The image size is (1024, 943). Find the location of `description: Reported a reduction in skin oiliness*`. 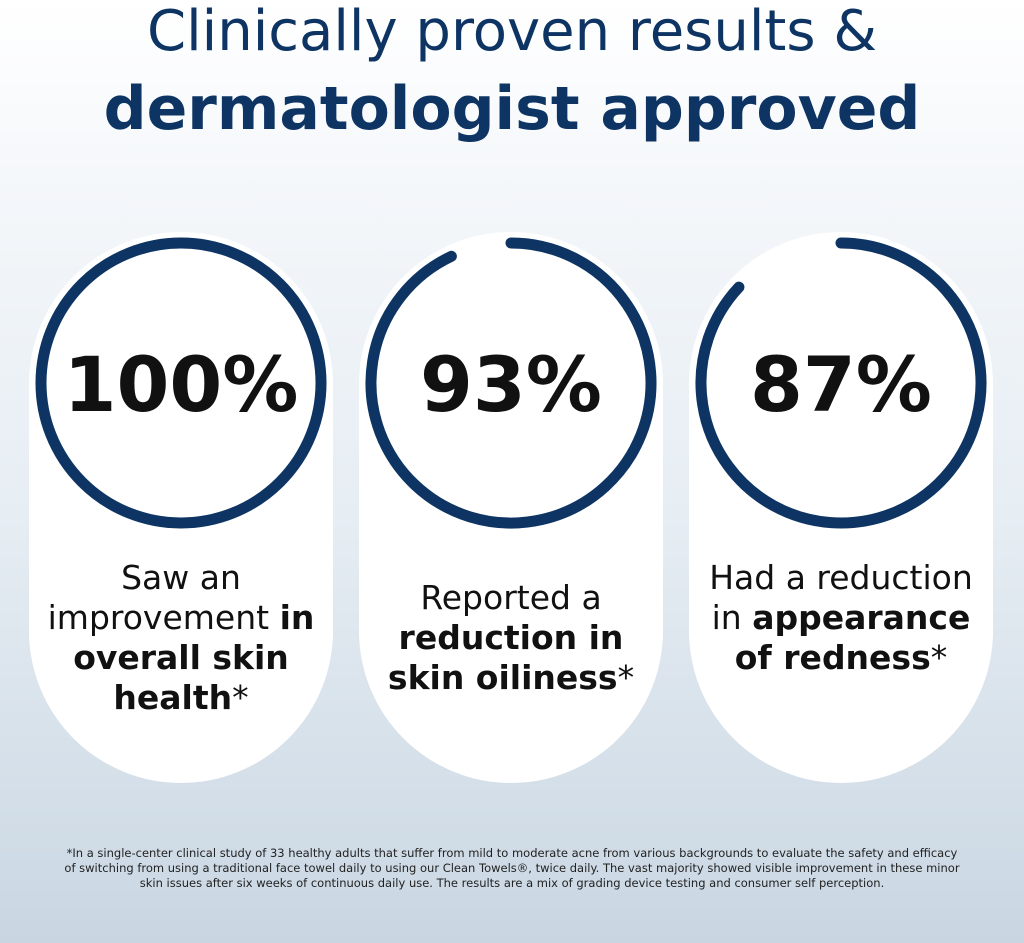

description: Reported a reduction in skin oiliness* is located at coordinates (511, 638).